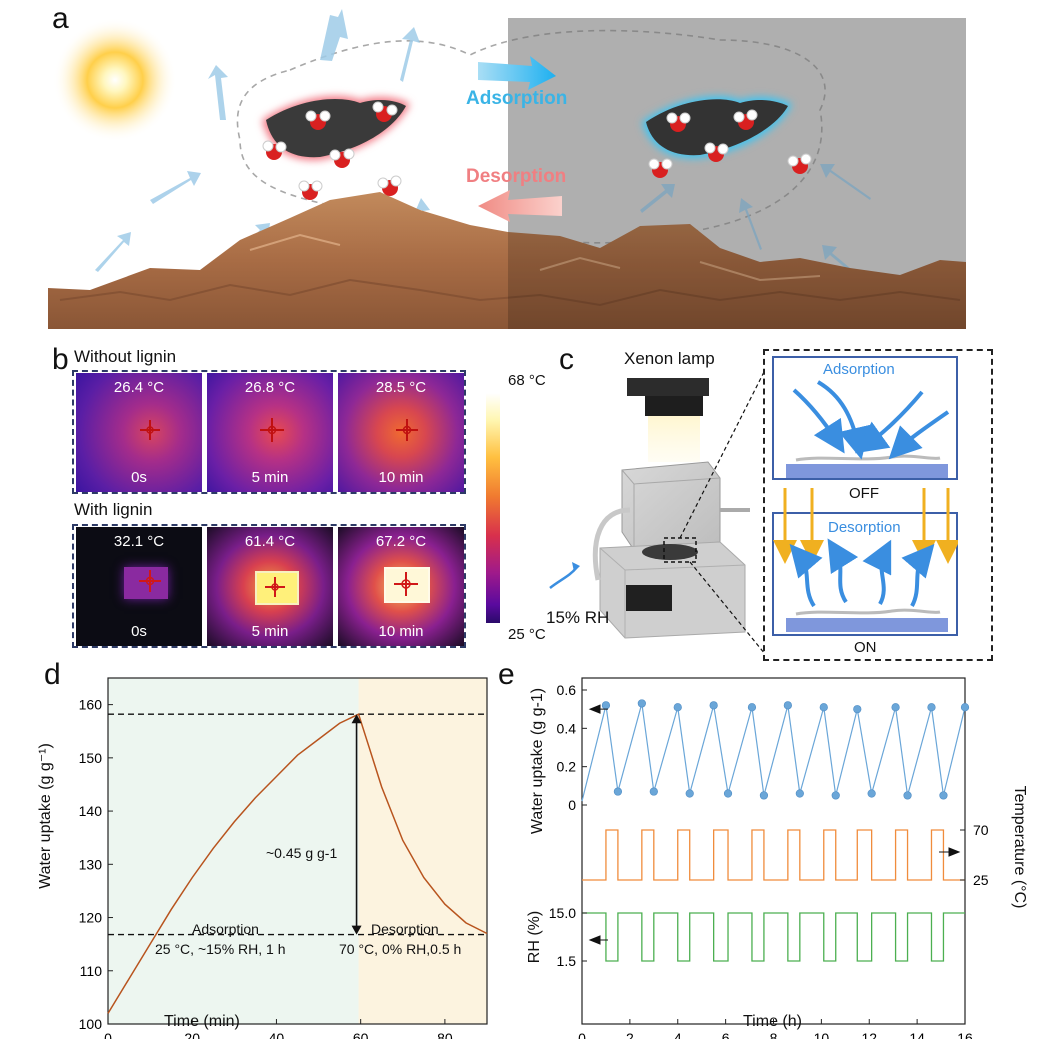 The height and width of the screenshot is (1039, 1039). I want to click on adsorption-region-detail: 25 °C, ~15% RH, 1 h, so click(220, 949).